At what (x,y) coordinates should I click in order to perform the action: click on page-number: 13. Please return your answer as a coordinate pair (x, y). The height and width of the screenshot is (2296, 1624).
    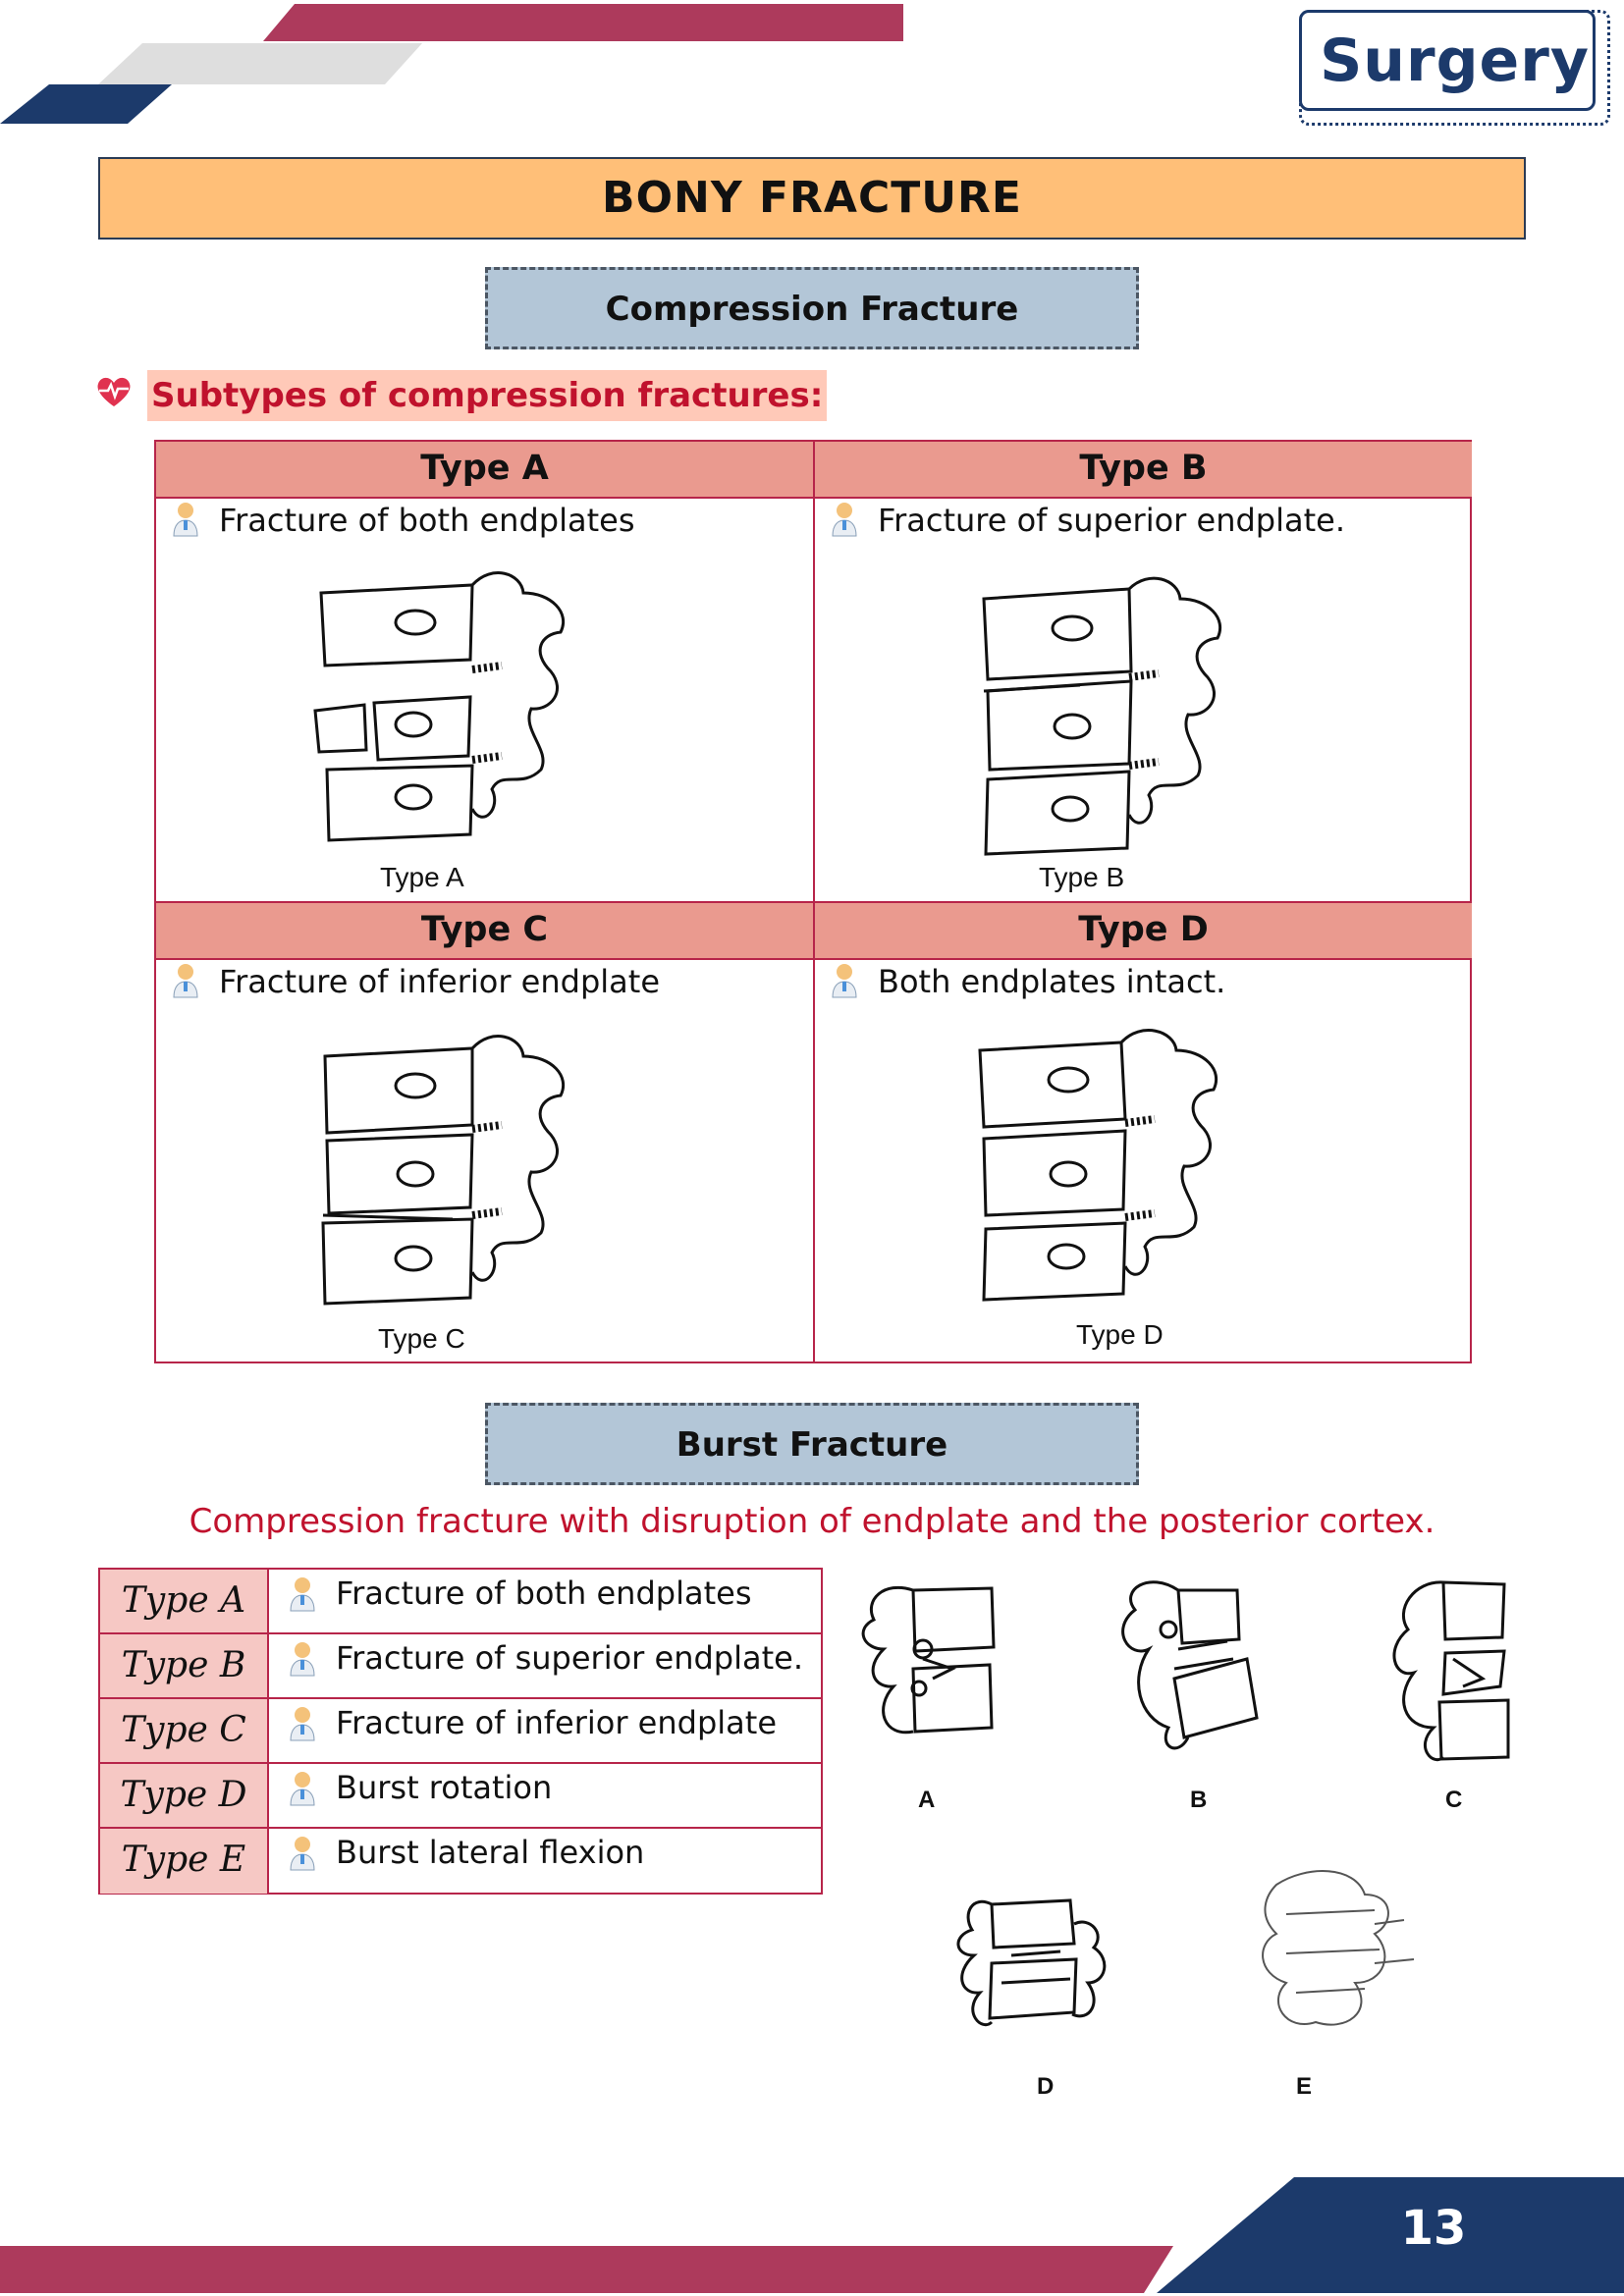
    Looking at the image, I should click on (1433, 2229).